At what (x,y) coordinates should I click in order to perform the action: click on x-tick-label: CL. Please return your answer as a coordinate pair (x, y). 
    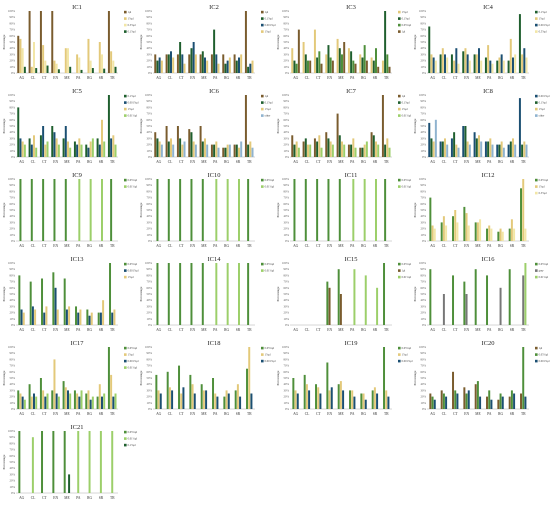
    Looking at the image, I should click on (33, 414).